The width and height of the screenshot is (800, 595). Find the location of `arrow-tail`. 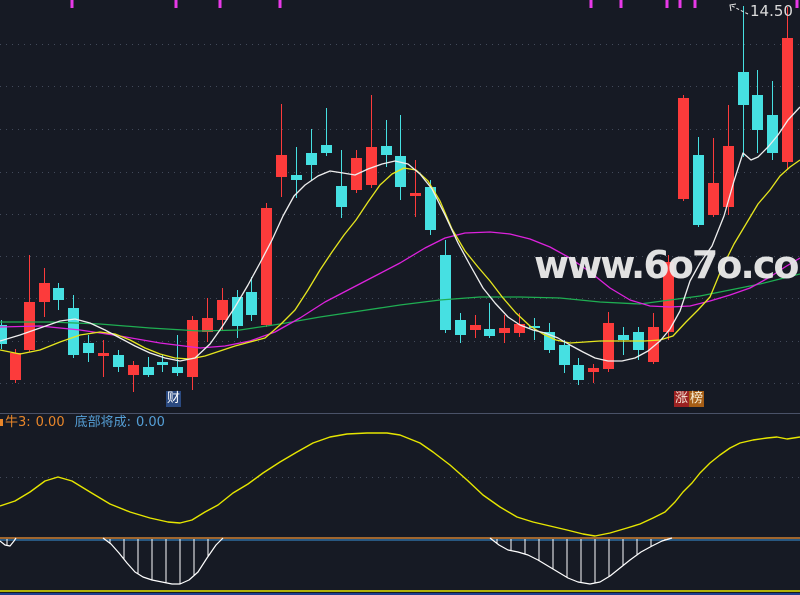

arrow-tail is located at coordinates (739, 9).